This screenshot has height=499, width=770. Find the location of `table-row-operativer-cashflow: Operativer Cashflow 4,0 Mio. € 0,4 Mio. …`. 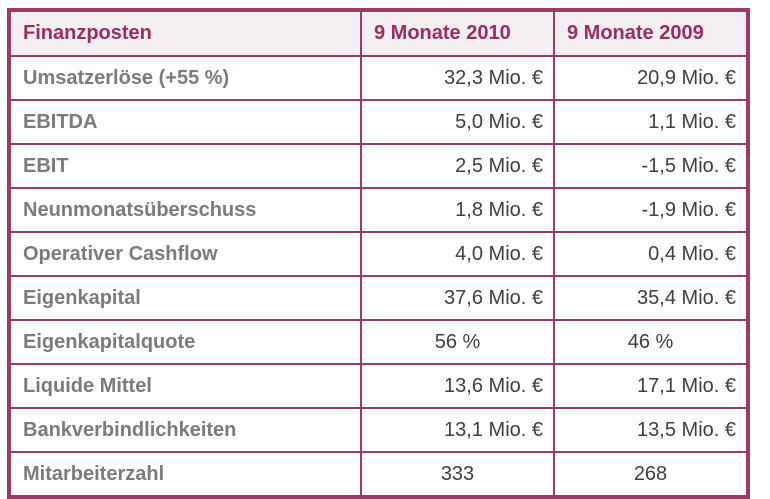

table-row-operativer-cashflow: Operativer Cashflow 4,0 Mio. € 0,4 Mio. … is located at coordinates (378, 254).